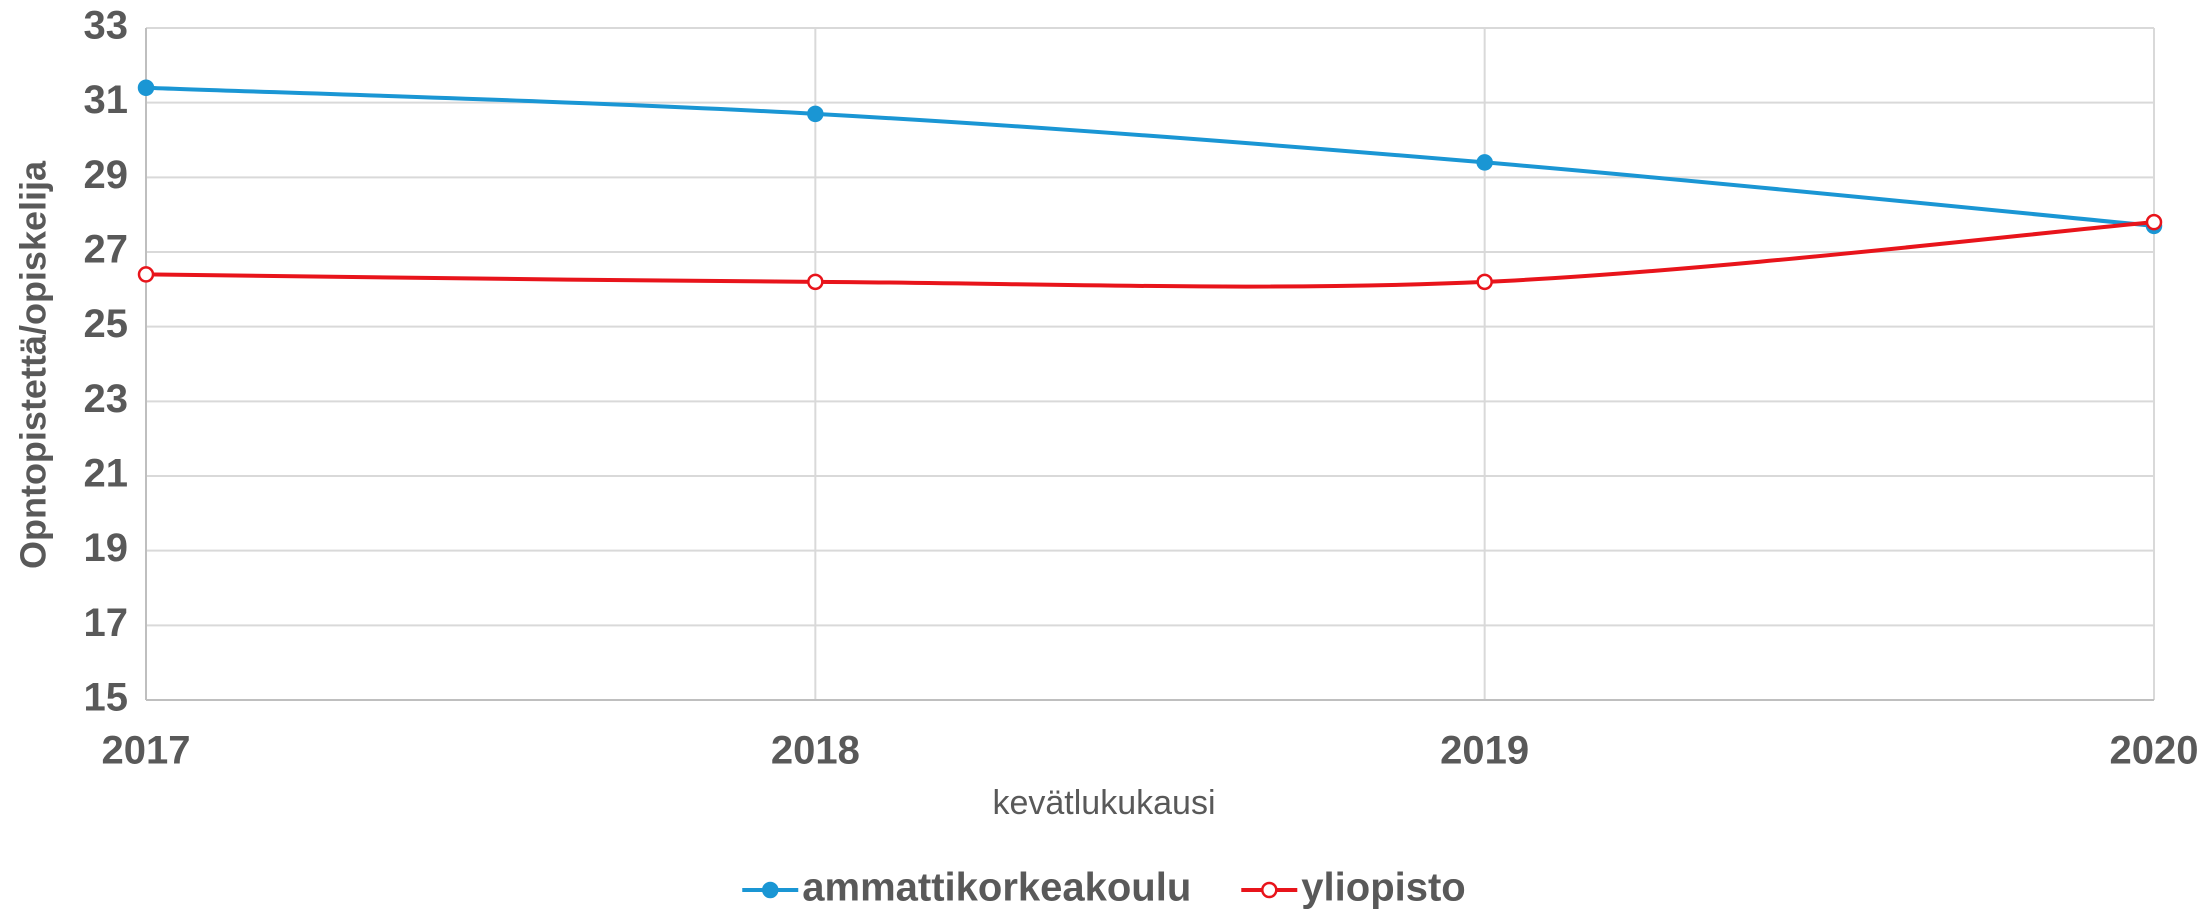 The width and height of the screenshot is (2208, 912). Describe the element at coordinates (106, 26) in the screenshot. I see `y-tick-label: 33` at that location.